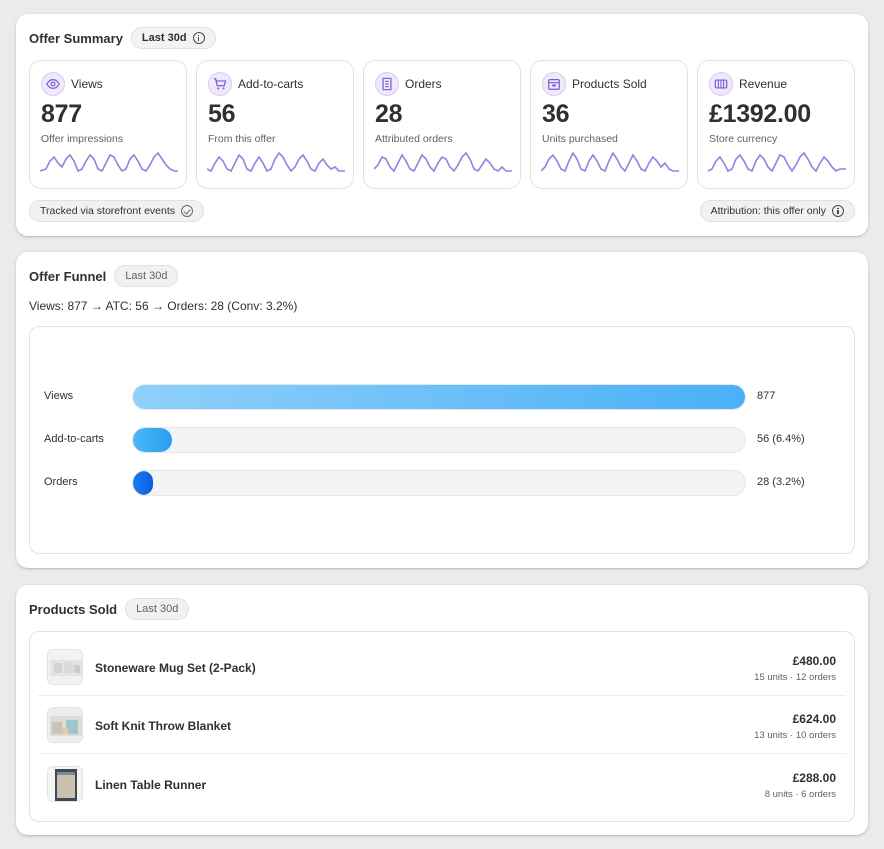 Image resolution: width=884 pixels, height=849 pixels. I want to click on products-sold-range-badge: Last 30d, so click(157, 609).